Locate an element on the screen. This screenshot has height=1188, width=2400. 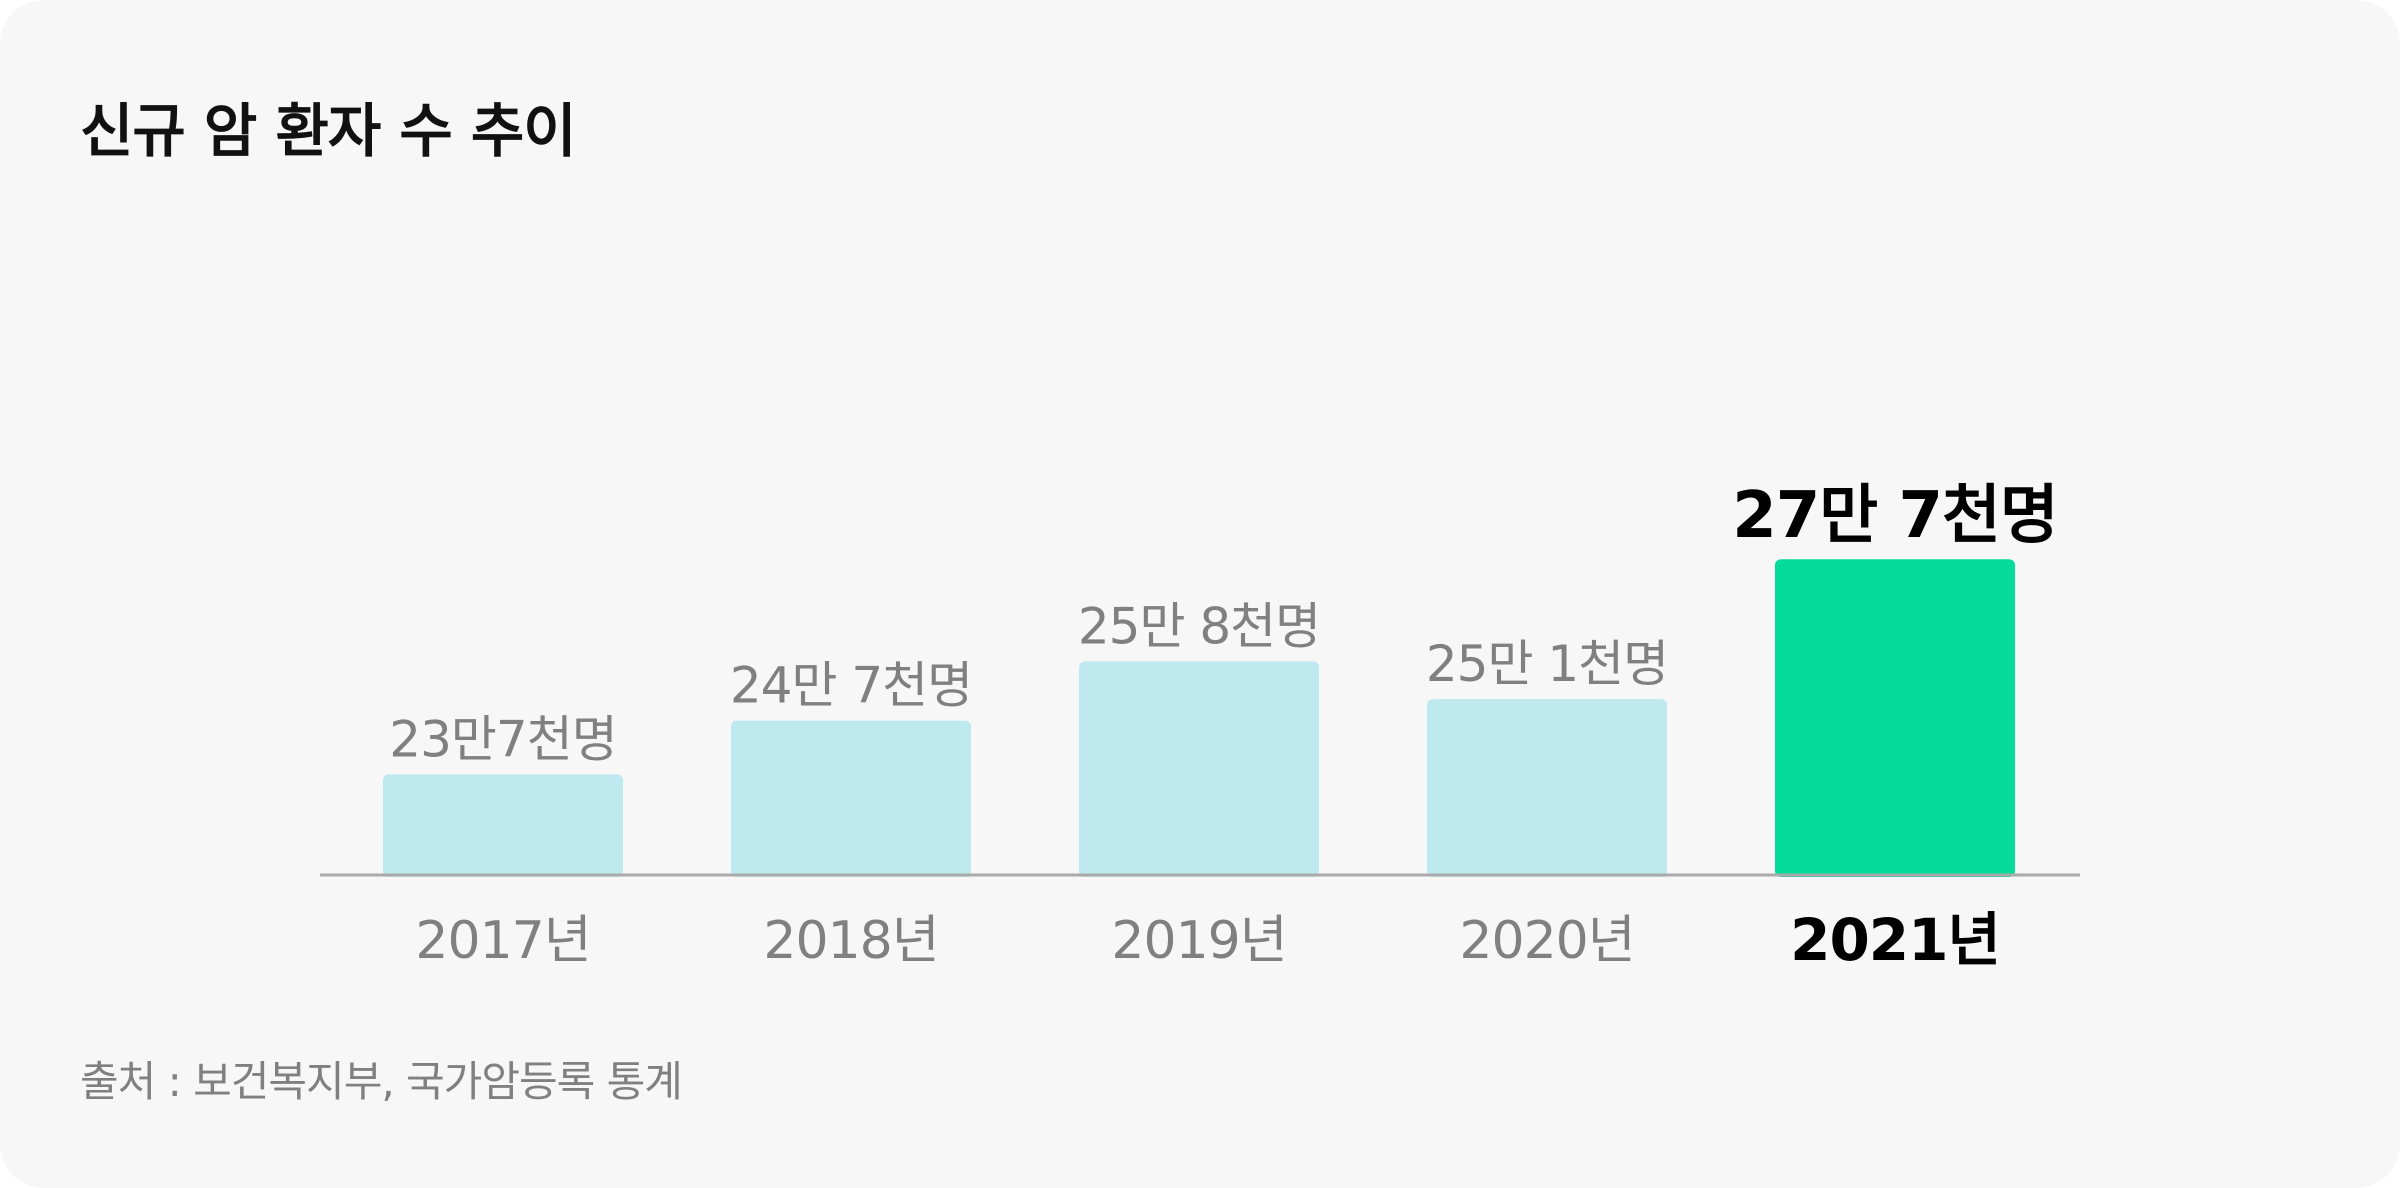
x-tick-label-1: 2018년 is located at coordinates (850, 941).